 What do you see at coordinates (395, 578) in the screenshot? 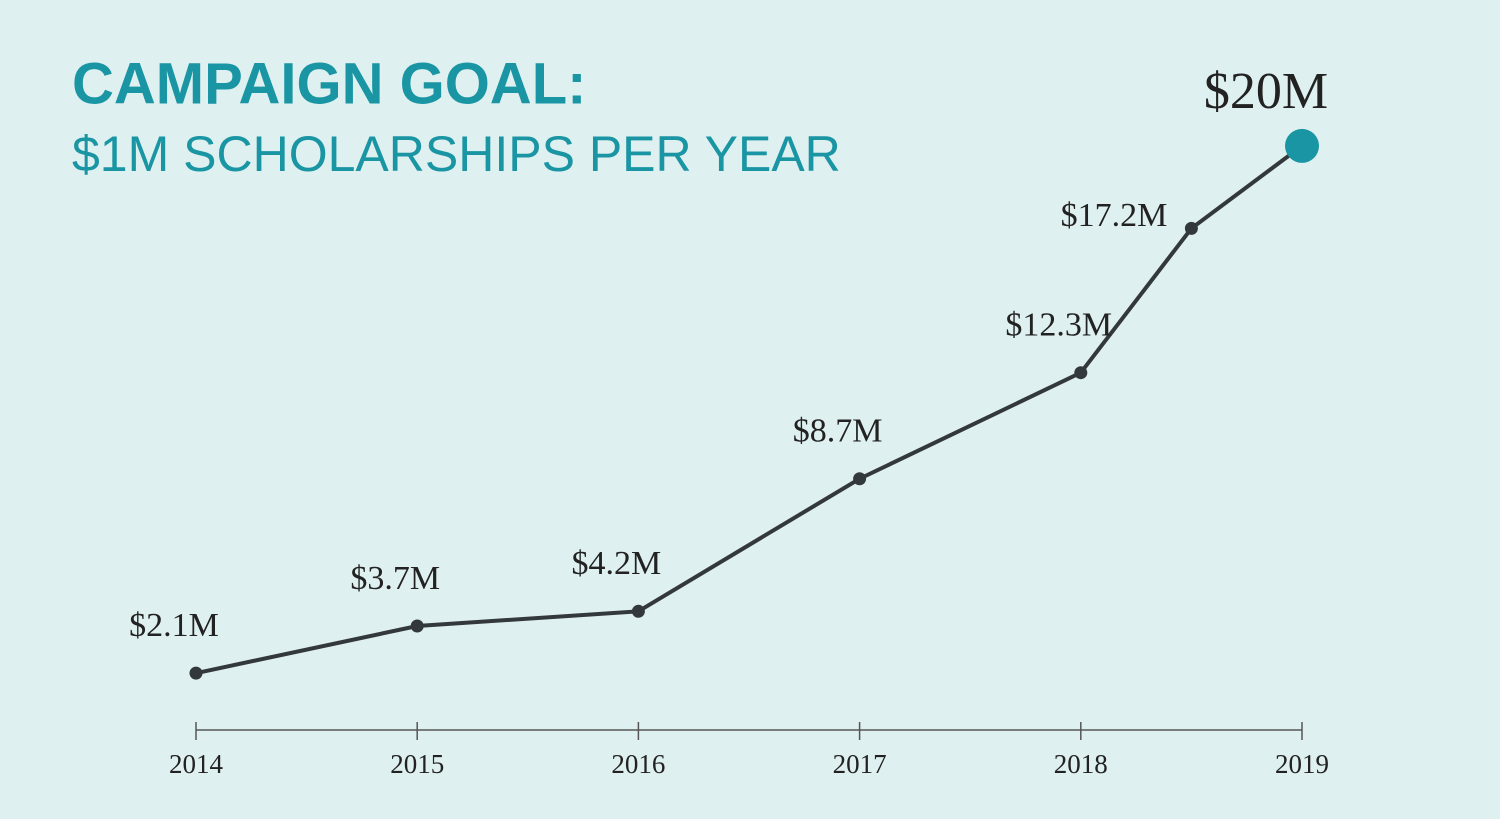
I see `data-label: $3.7M` at bounding box center [395, 578].